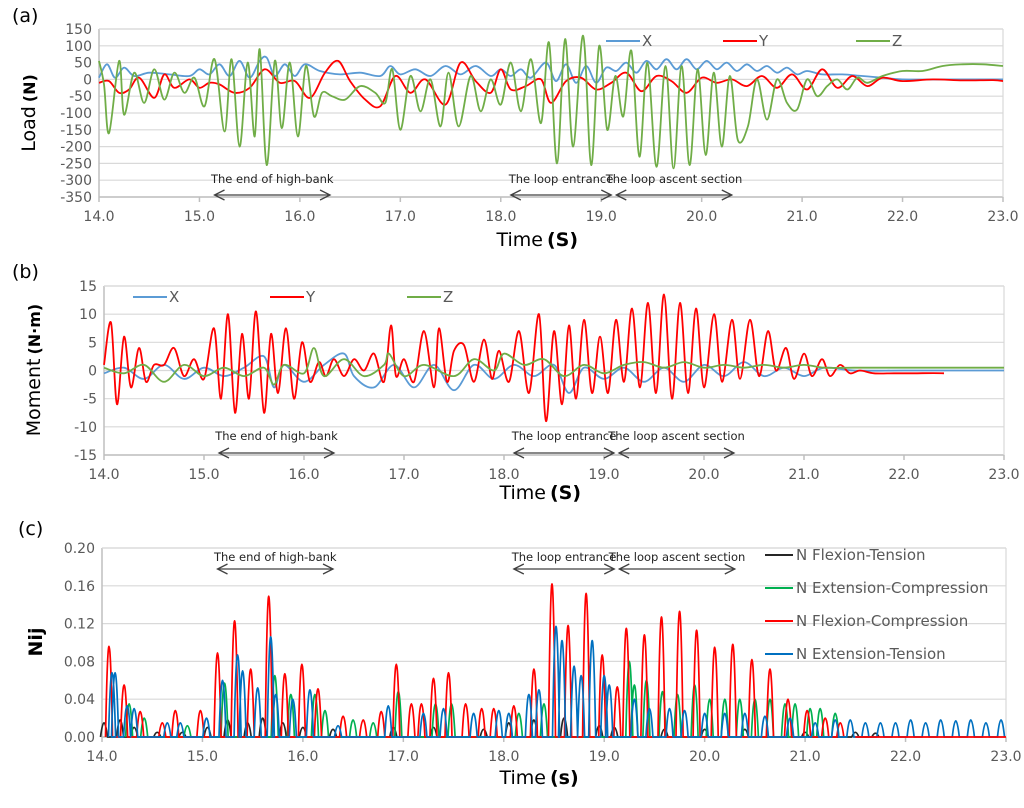 The image size is (1024, 808). What do you see at coordinates (556, 681) in the screenshot?
I see `series-line-n-extension-tension` at bounding box center [556, 681].